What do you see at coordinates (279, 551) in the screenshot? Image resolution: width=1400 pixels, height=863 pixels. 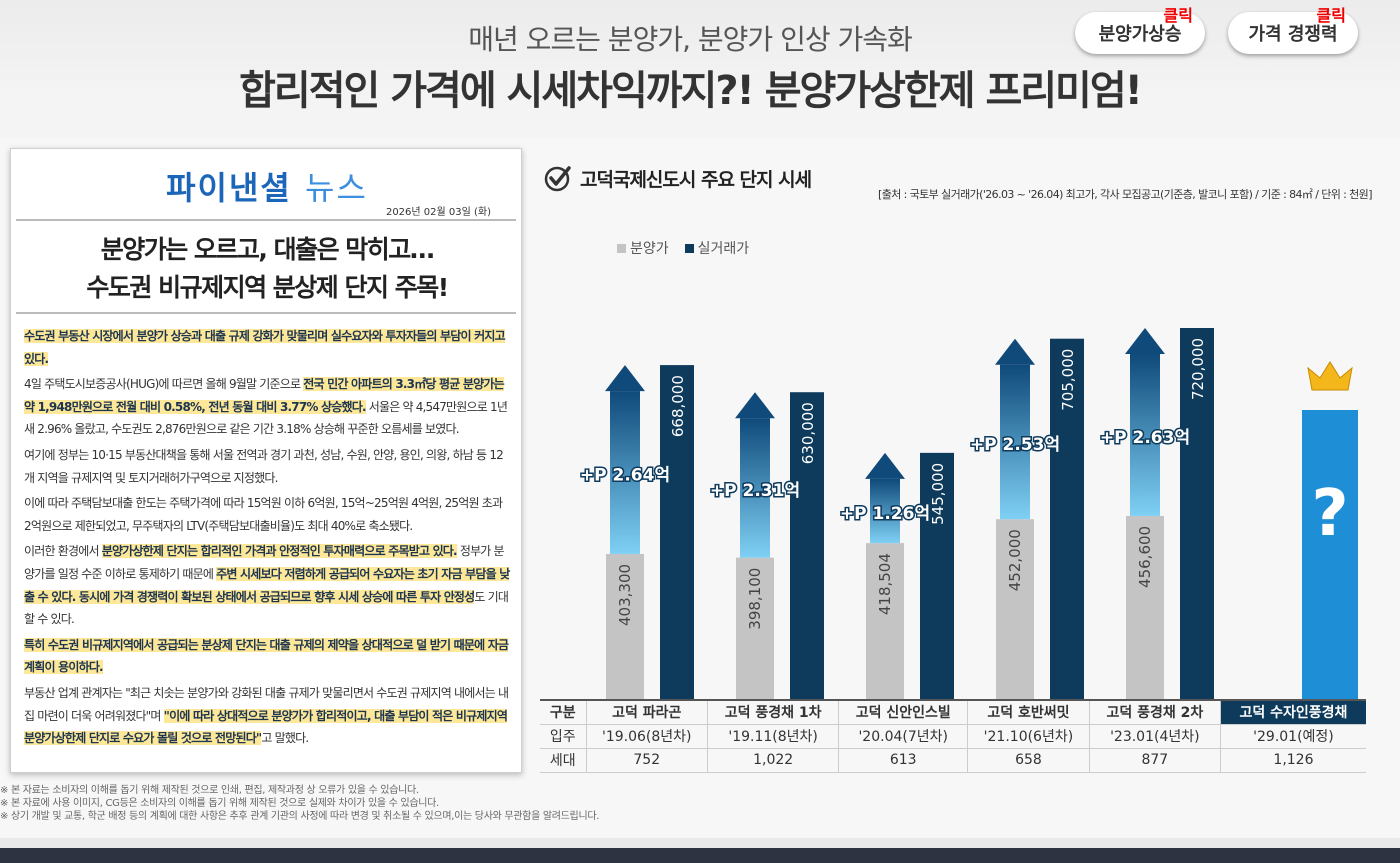 I see `highlight: 분양가상한제 단지는 합리적인 가격과 안정적인 투자매력으로 주목받고 있다.` at bounding box center [279, 551].